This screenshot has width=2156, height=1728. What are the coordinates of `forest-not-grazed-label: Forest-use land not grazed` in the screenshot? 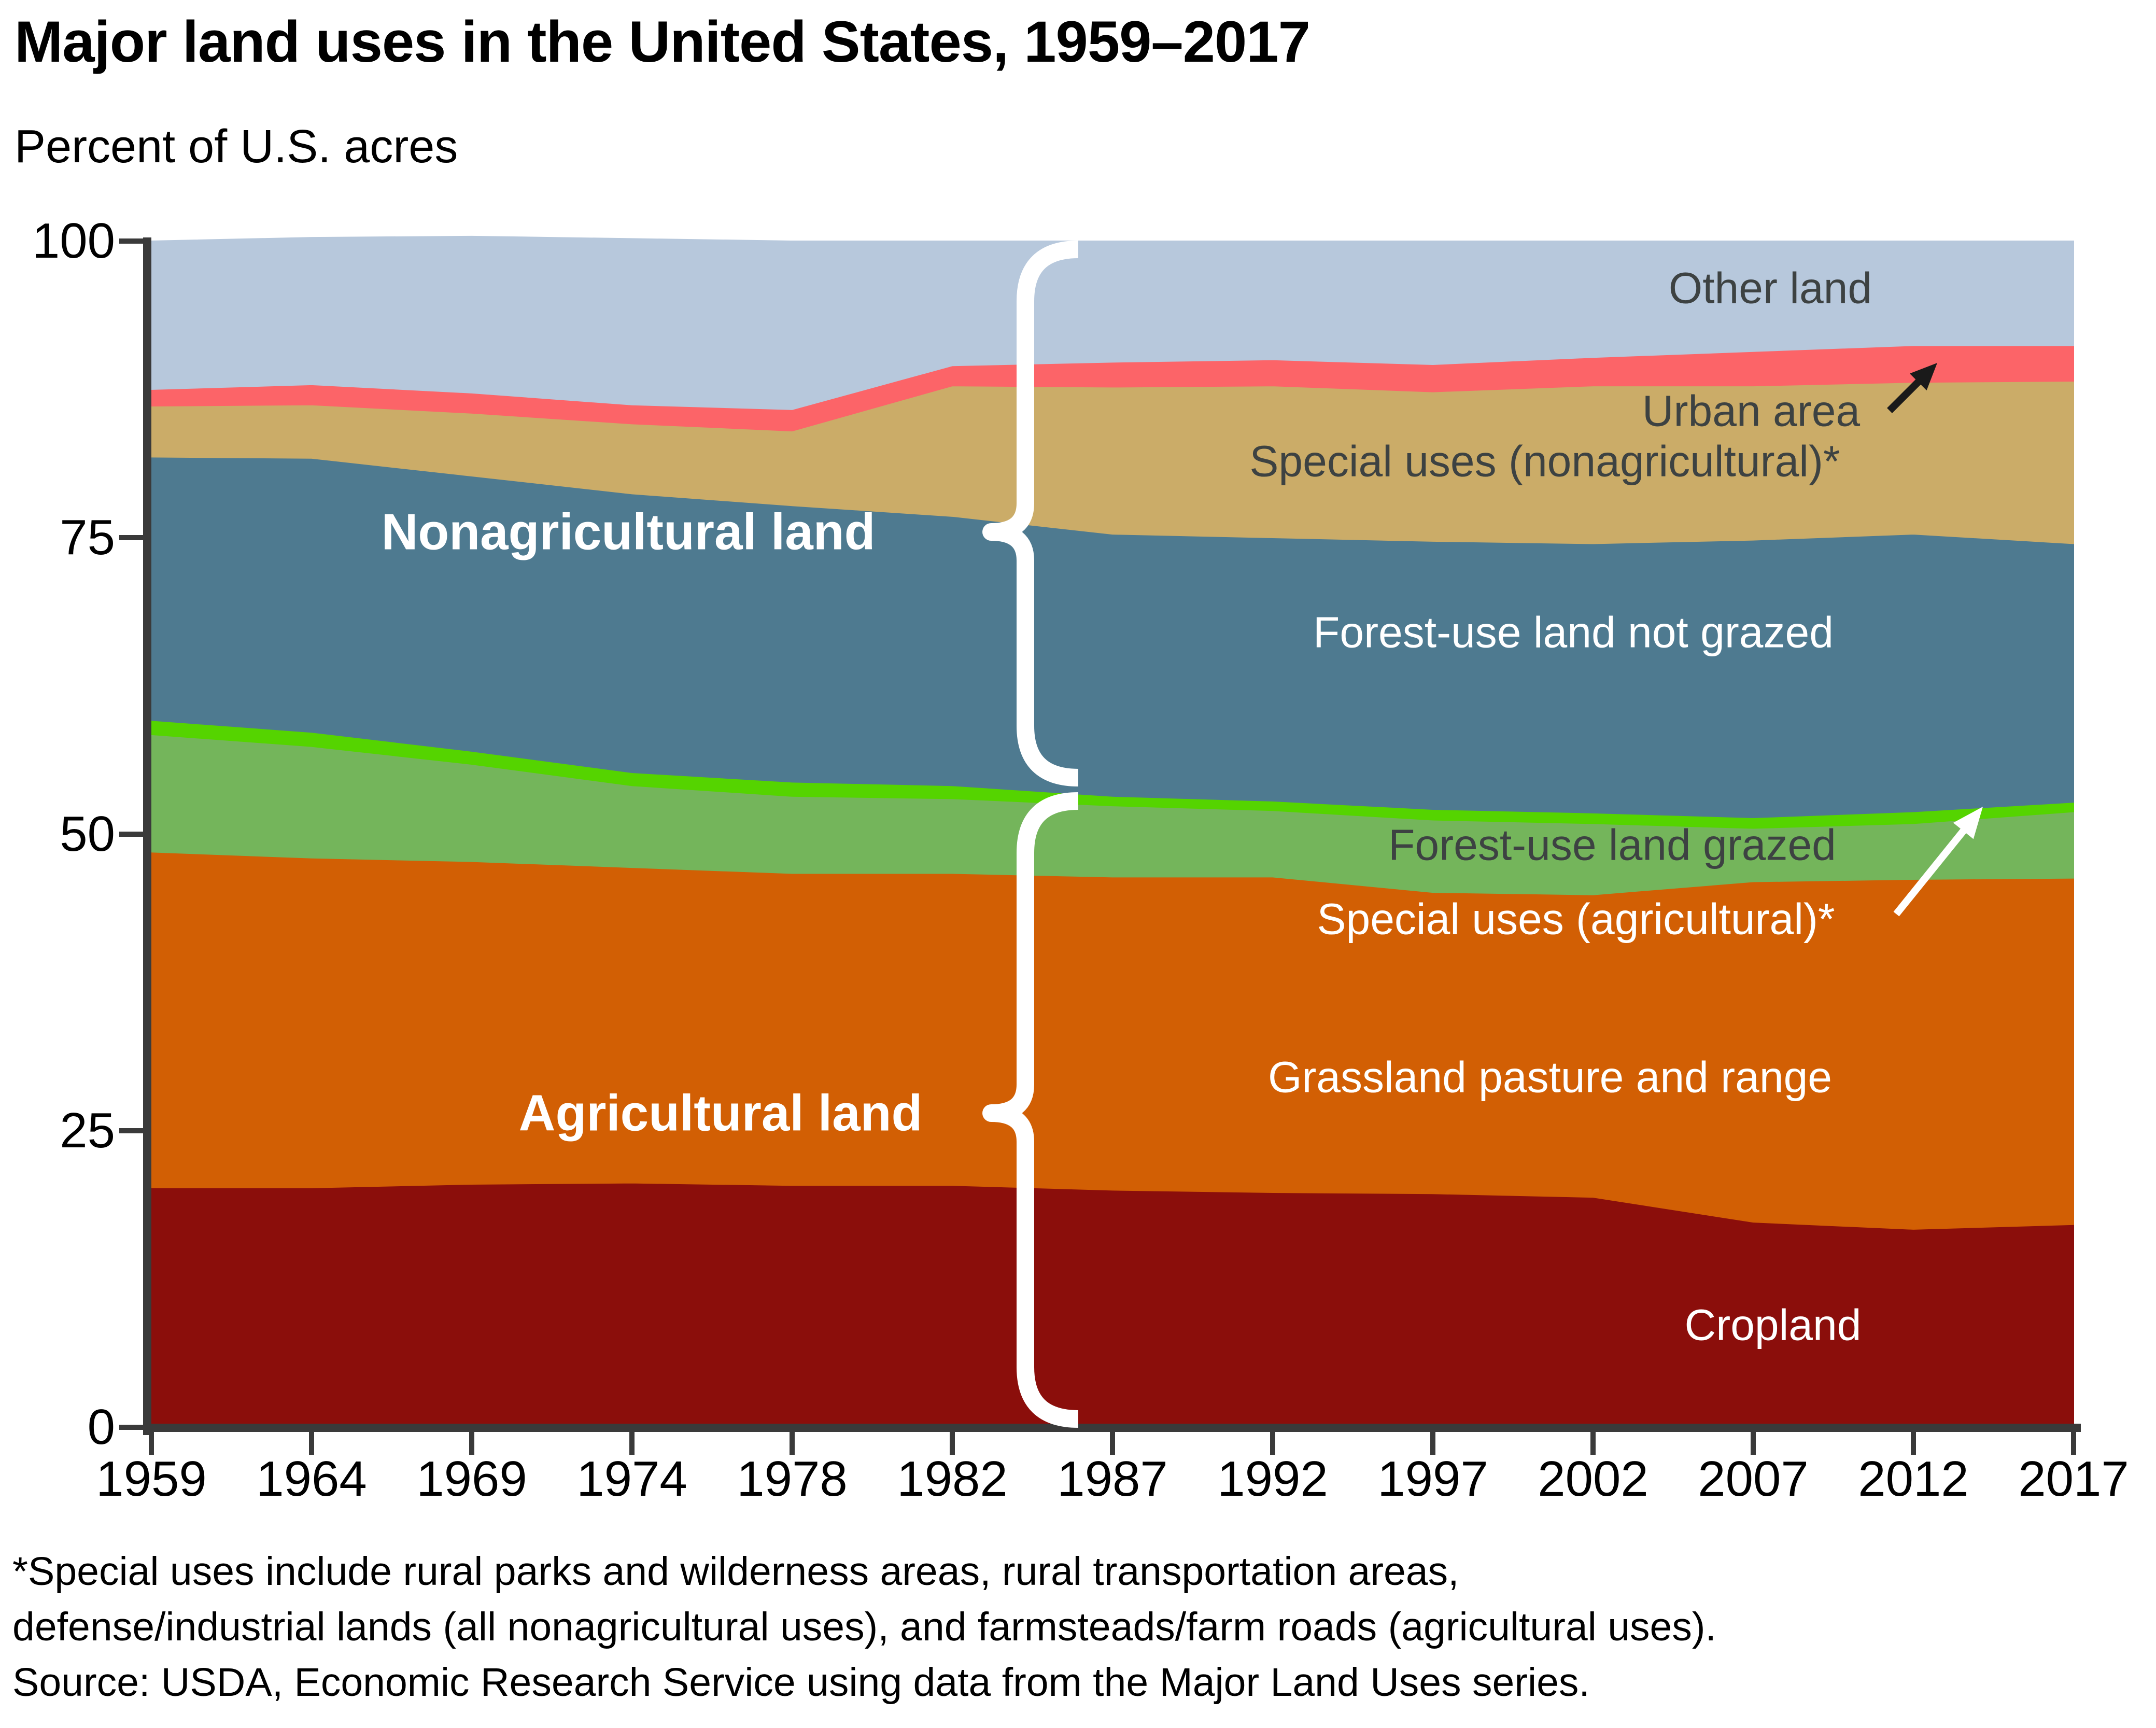 It's located at (1574, 632).